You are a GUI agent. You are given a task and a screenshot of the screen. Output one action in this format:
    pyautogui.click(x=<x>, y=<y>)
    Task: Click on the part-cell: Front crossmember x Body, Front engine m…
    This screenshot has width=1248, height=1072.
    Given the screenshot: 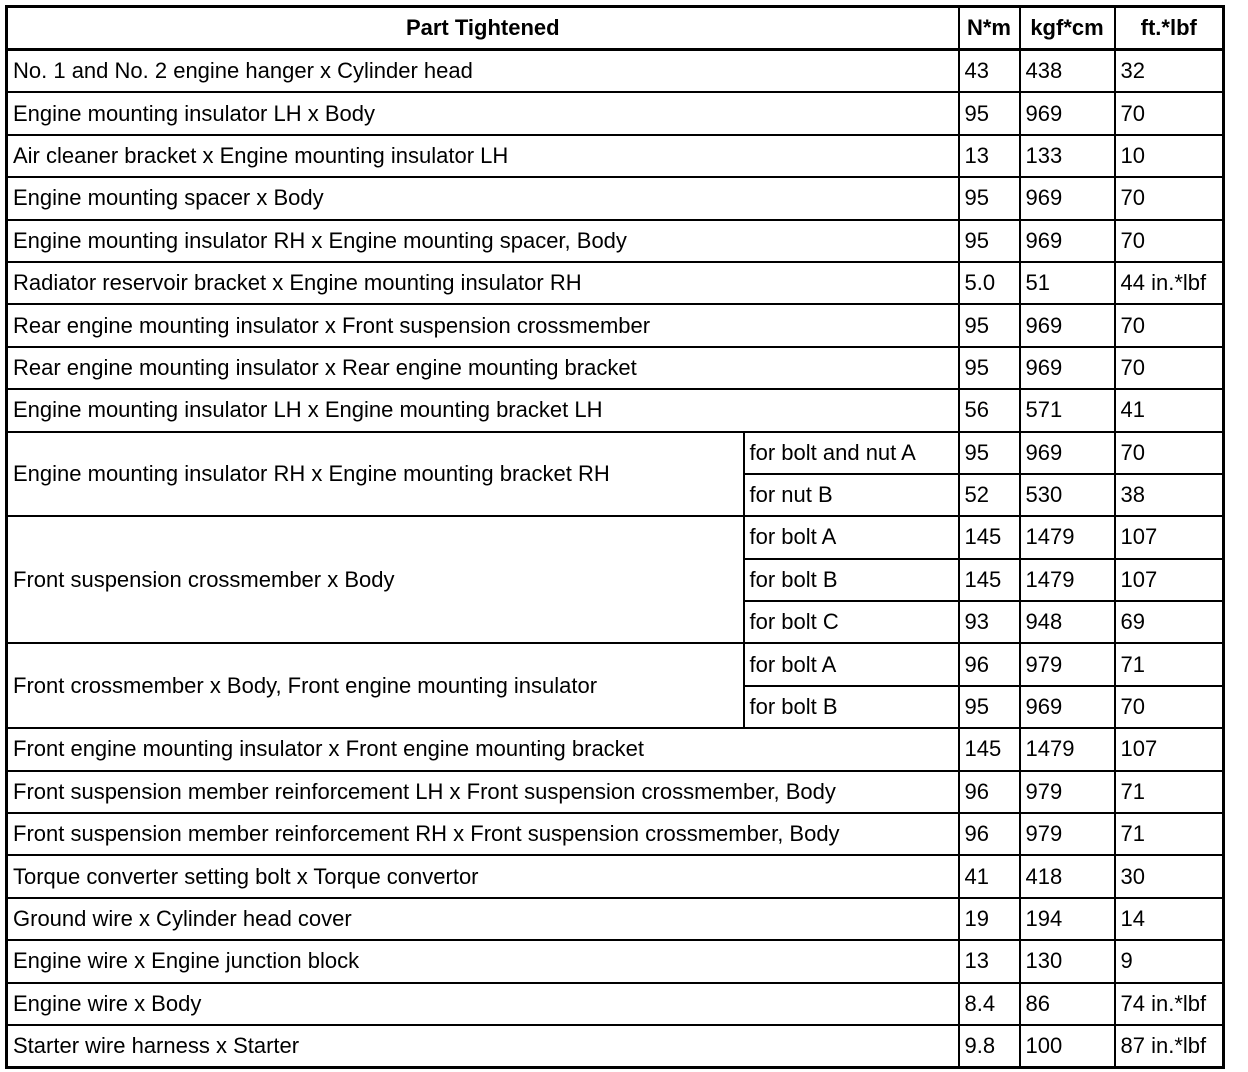 What is the action you would take?
    pyautogui.click(x=375, y=686)
    